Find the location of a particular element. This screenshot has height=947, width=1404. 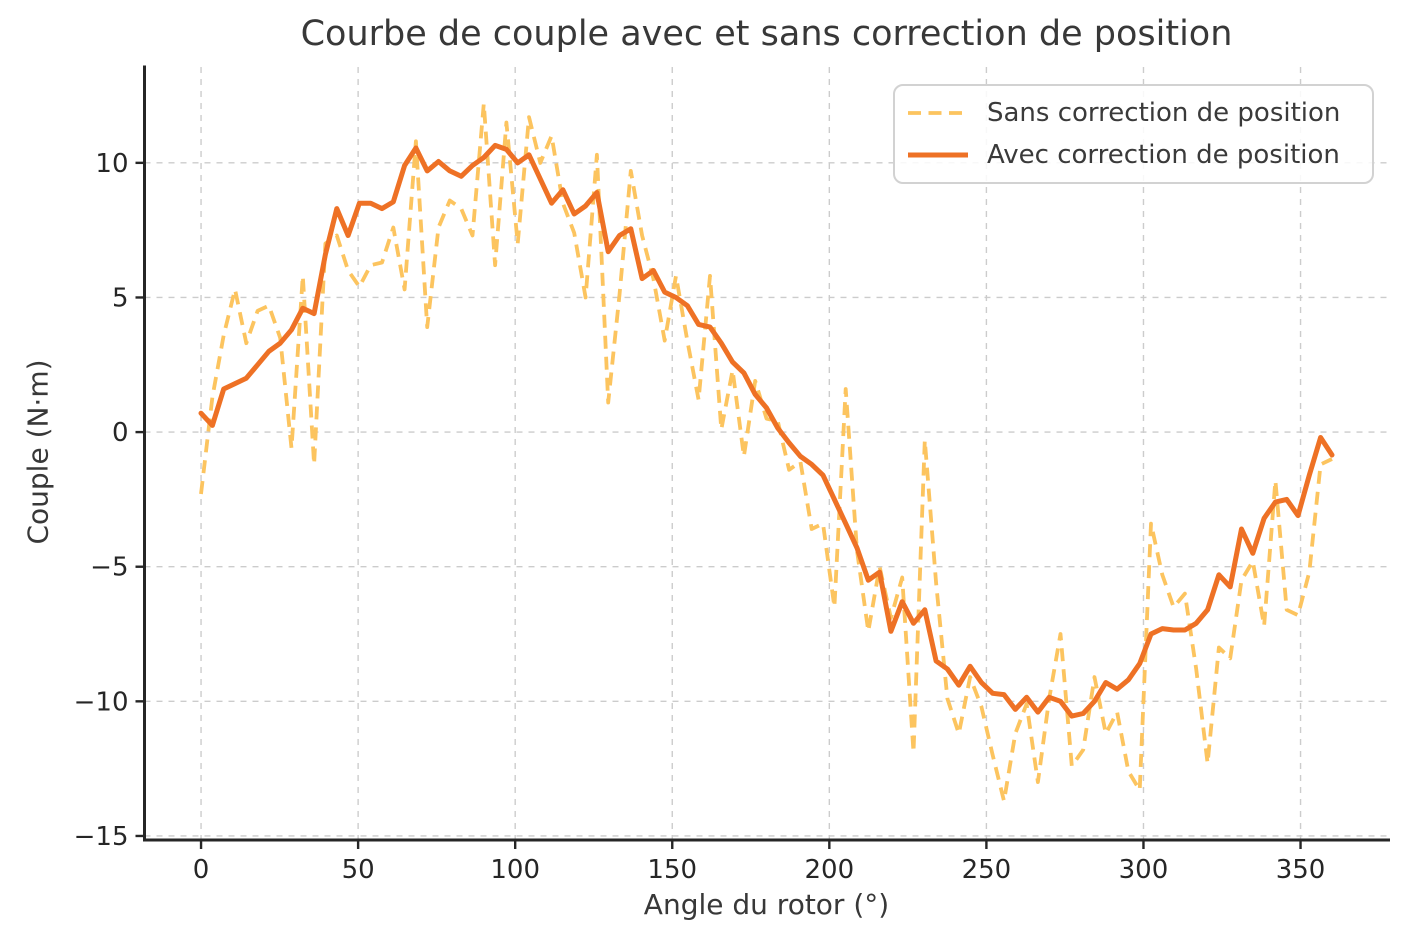

y-tick-label--5: −5 is located at coordinates (109, 568).